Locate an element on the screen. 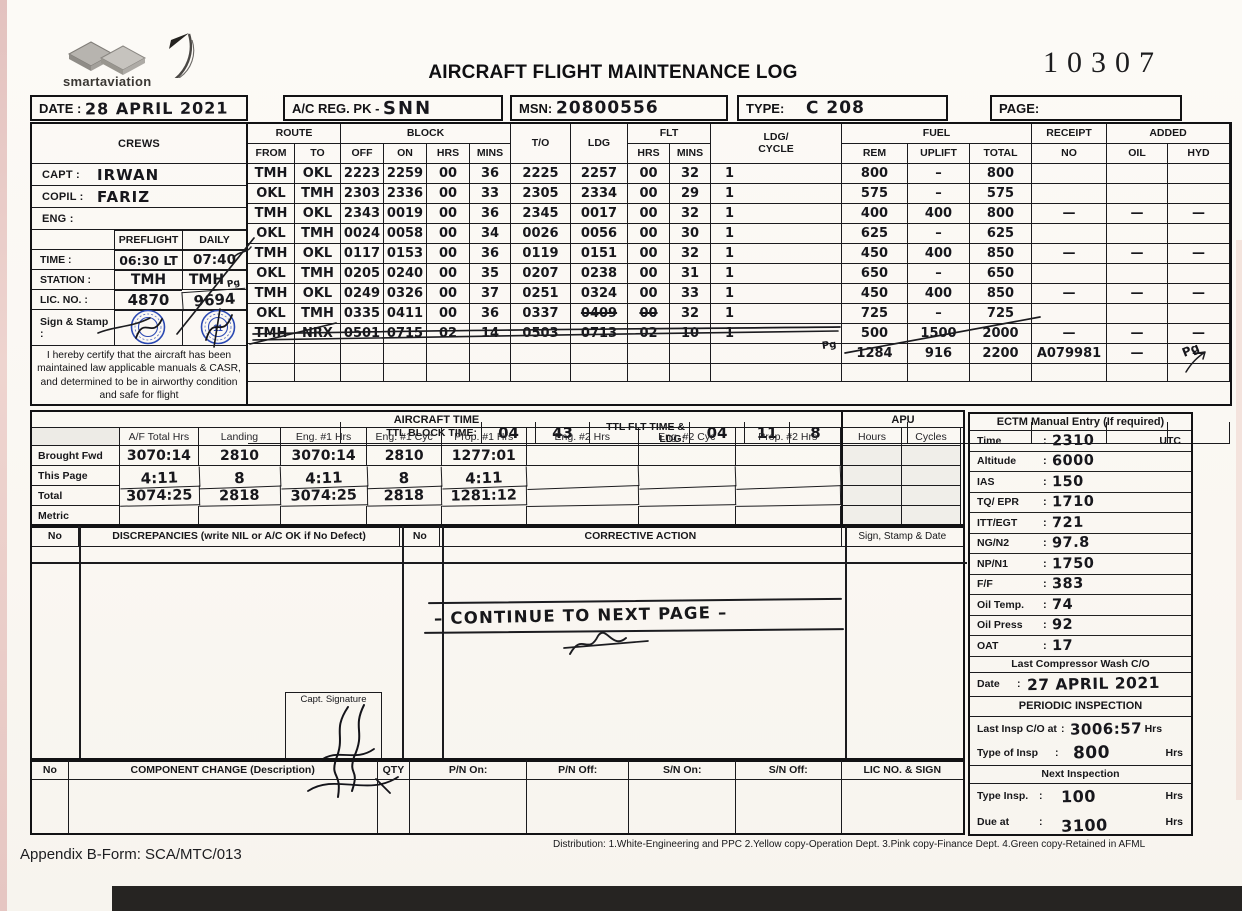 This screenshot has width=1242, height=911. flight-cell-rcp is located at coordinates (1069, 174).